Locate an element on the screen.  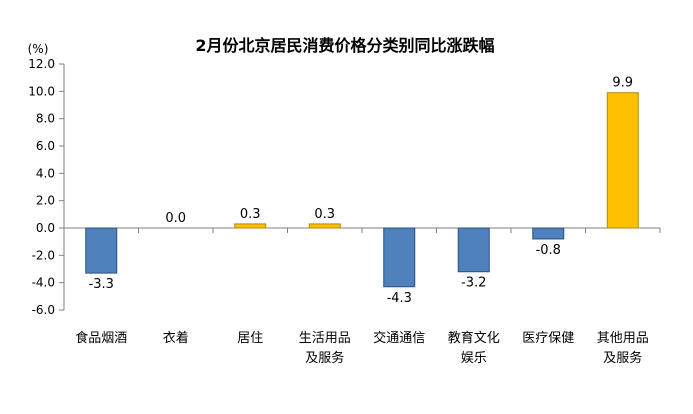
data-label: 0.0 is located at coordinates (175, 218).